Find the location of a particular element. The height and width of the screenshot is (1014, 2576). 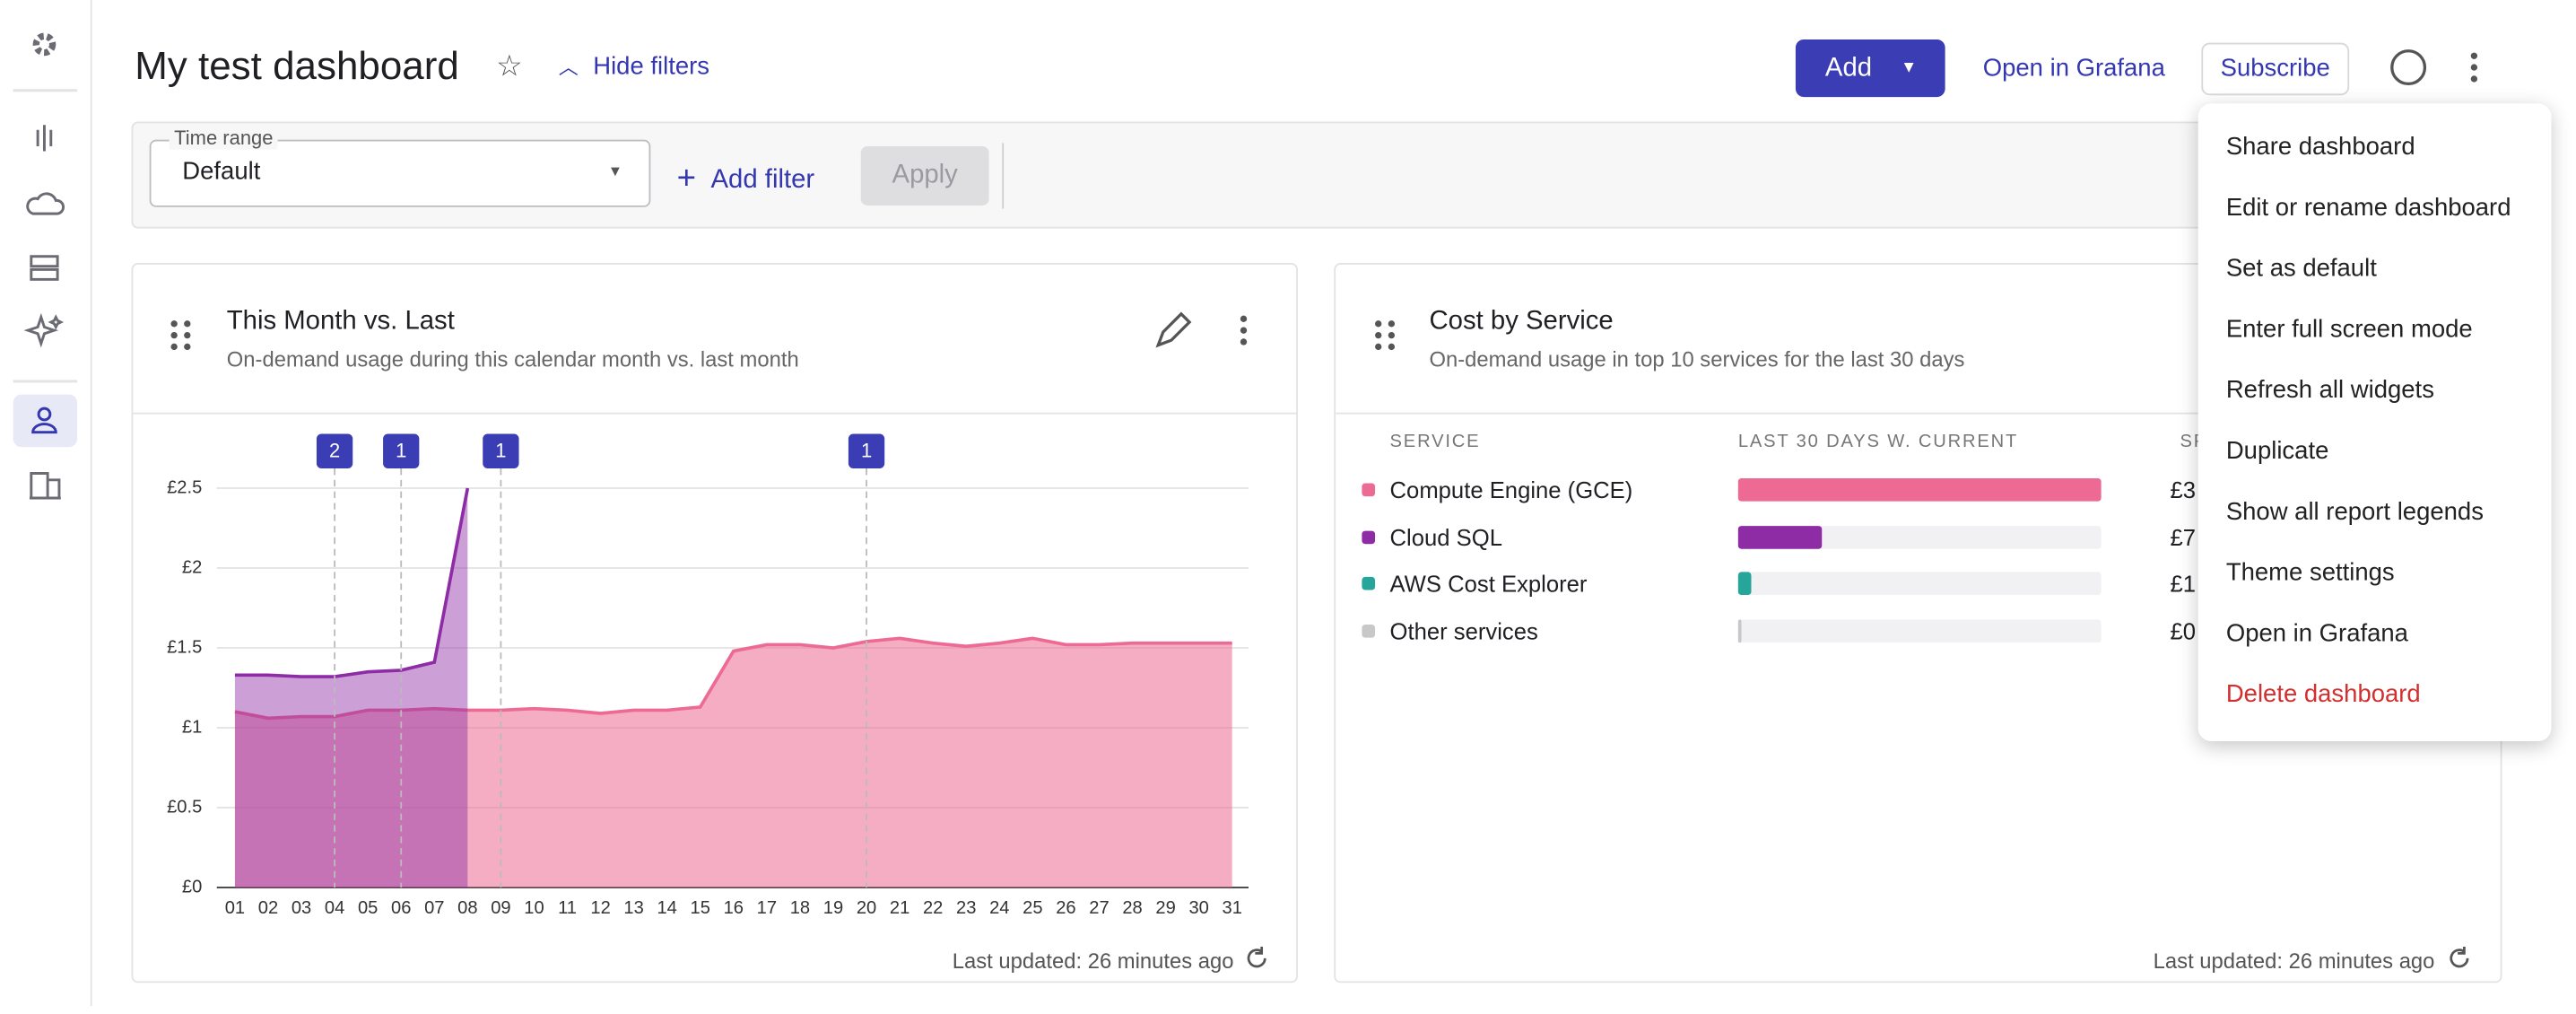

x-tick-label: 24 is located at coordinates (999, 908).